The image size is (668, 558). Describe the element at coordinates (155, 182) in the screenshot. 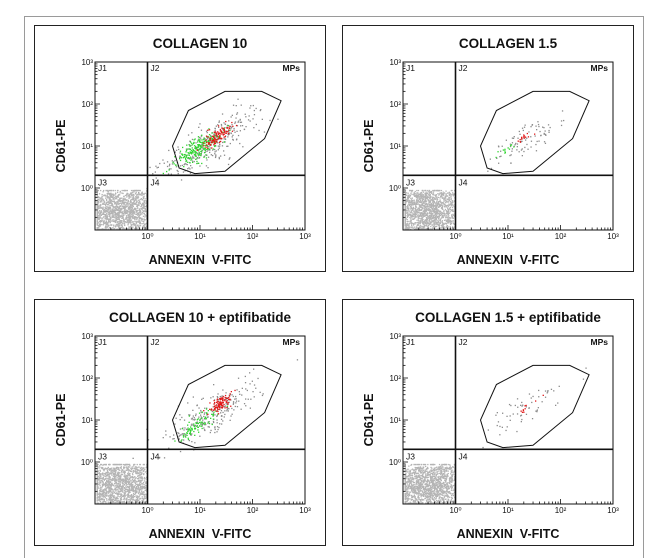

I see `quadrant-label: J4` at that location.